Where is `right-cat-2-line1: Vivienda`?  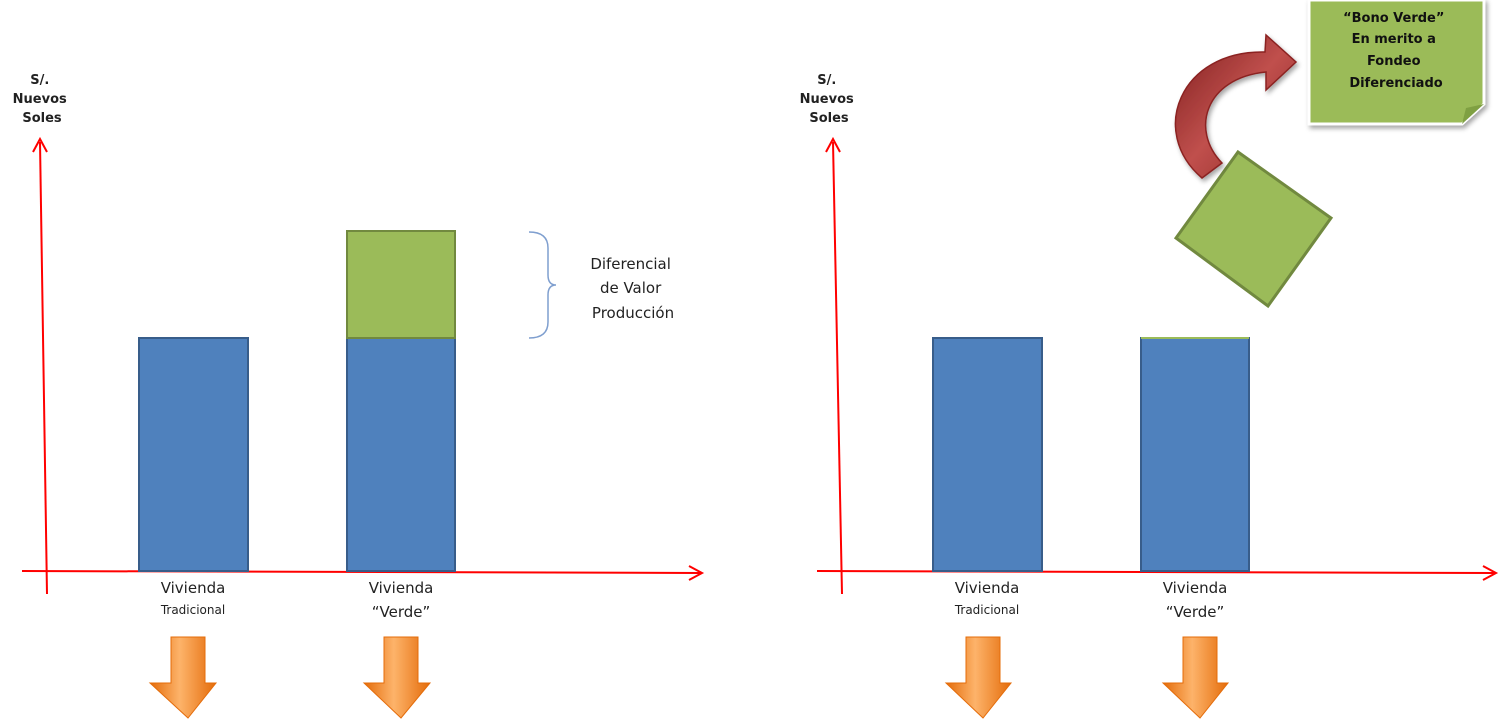
right-cat-2-line1: Vivienda is located at coordinates (1195, 588).